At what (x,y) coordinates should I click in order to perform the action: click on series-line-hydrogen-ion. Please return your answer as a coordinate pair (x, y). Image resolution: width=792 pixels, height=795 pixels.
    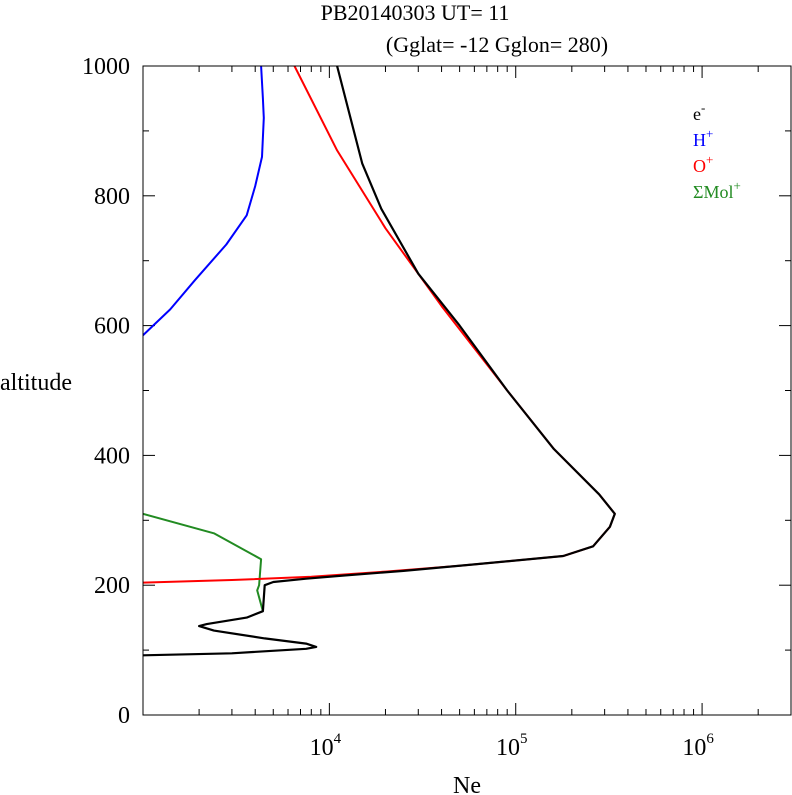
    Looking at the image, I should click on (204, 201).